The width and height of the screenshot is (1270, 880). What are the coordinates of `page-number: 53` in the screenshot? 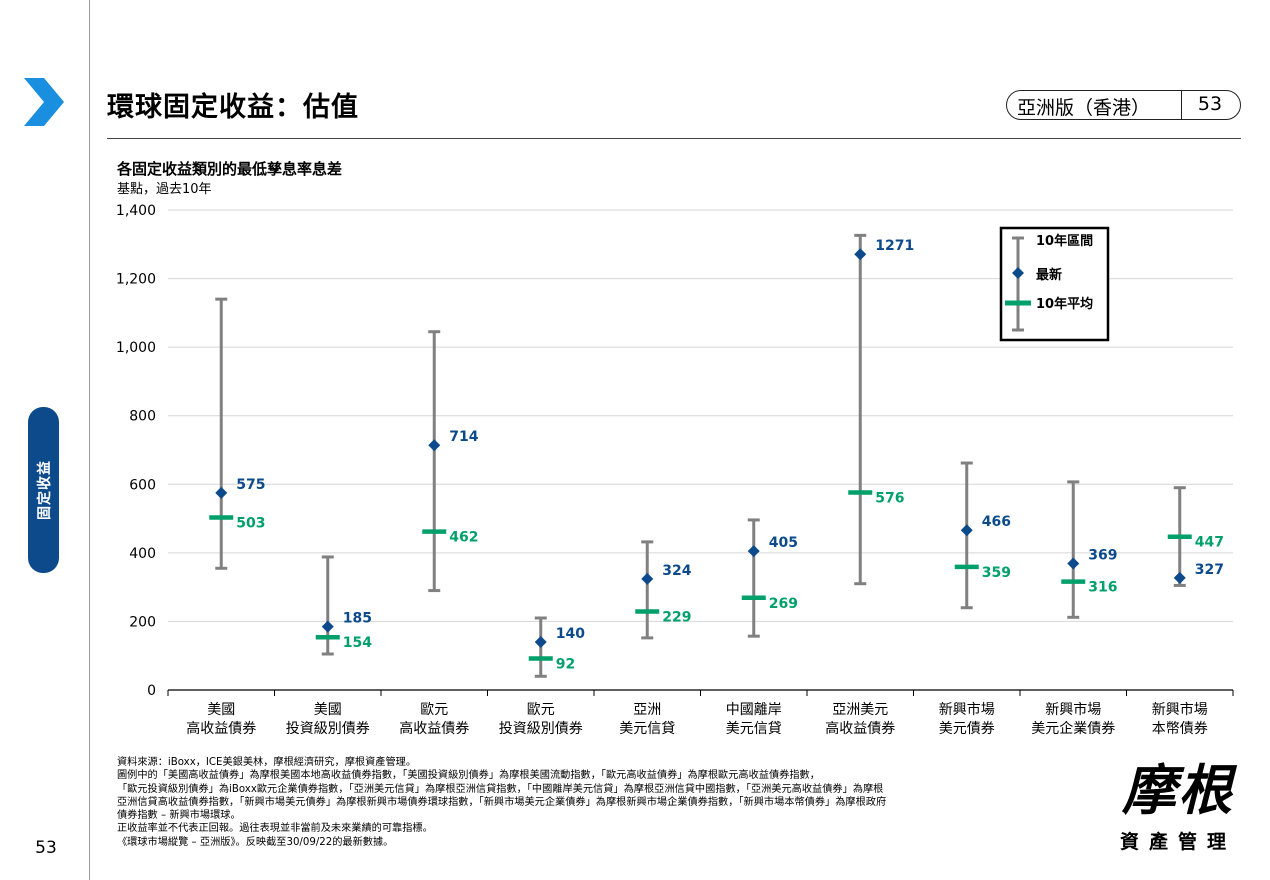 It's located at (1210, 104).